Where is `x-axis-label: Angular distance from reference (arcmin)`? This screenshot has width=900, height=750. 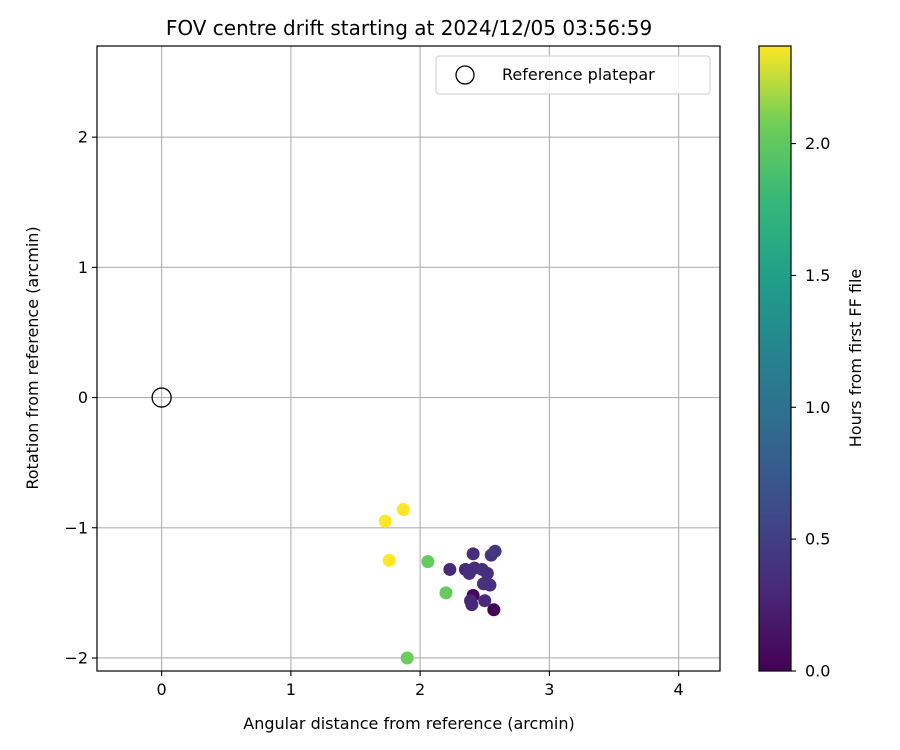 x-axis-label: Angular distance from reference (arcmin) is located at coordinates (408, 723).